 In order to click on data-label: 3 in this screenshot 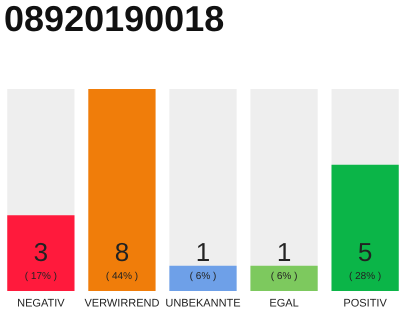, I will do `click(41, 252)`.